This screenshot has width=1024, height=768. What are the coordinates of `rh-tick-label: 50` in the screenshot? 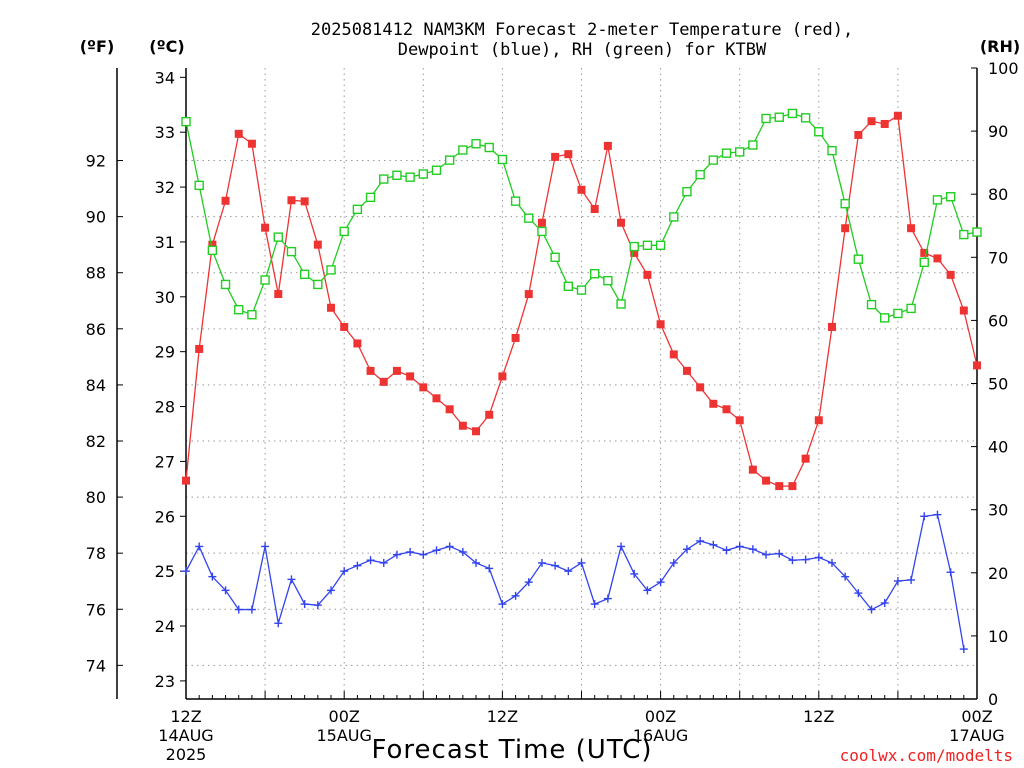 It's located at (998, 384).